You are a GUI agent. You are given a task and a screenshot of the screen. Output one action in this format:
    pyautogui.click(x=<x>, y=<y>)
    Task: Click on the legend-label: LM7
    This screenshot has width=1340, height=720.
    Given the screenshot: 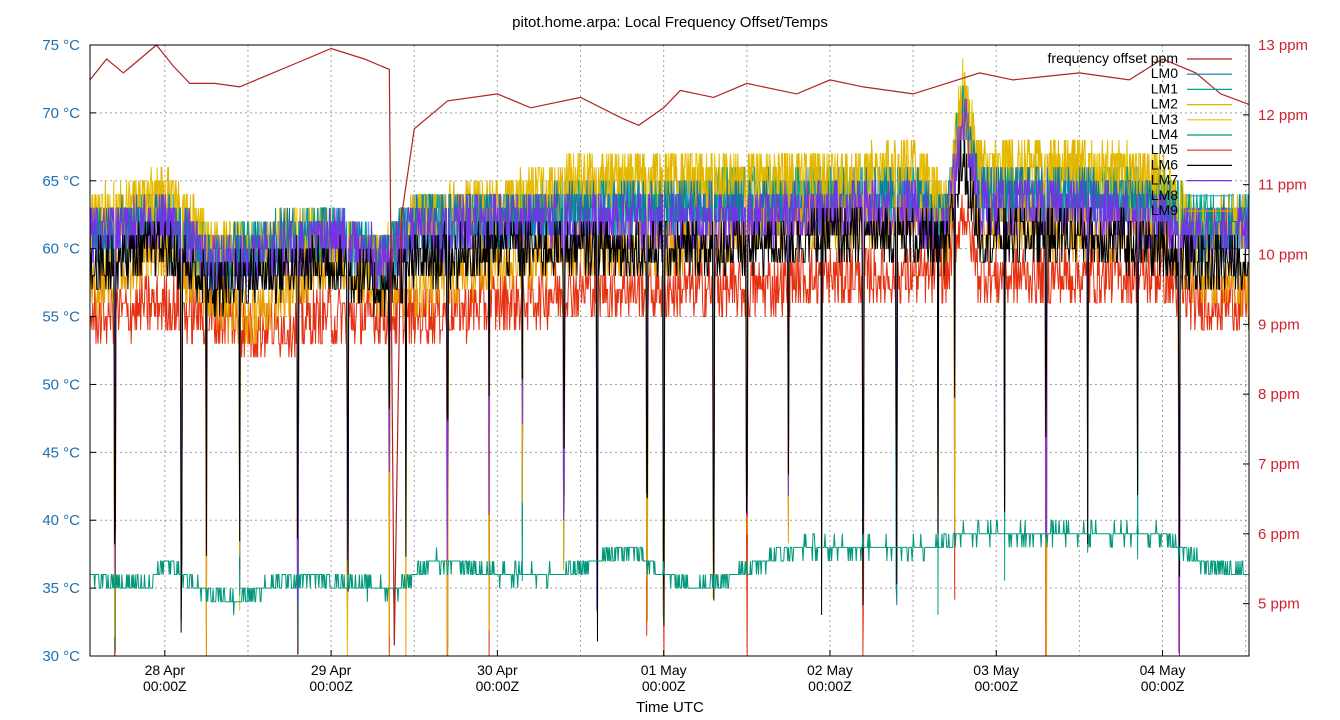 What is the action you would take?
    pyautogui.click(x=1164, y=180)
    